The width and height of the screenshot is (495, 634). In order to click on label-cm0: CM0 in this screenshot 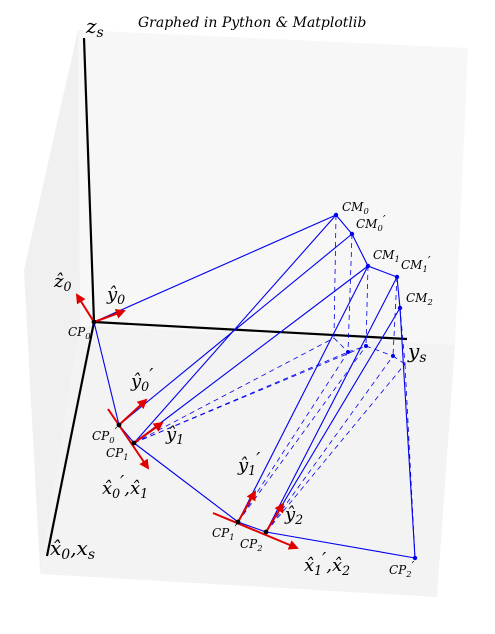, I will do `click(355, 208)`.